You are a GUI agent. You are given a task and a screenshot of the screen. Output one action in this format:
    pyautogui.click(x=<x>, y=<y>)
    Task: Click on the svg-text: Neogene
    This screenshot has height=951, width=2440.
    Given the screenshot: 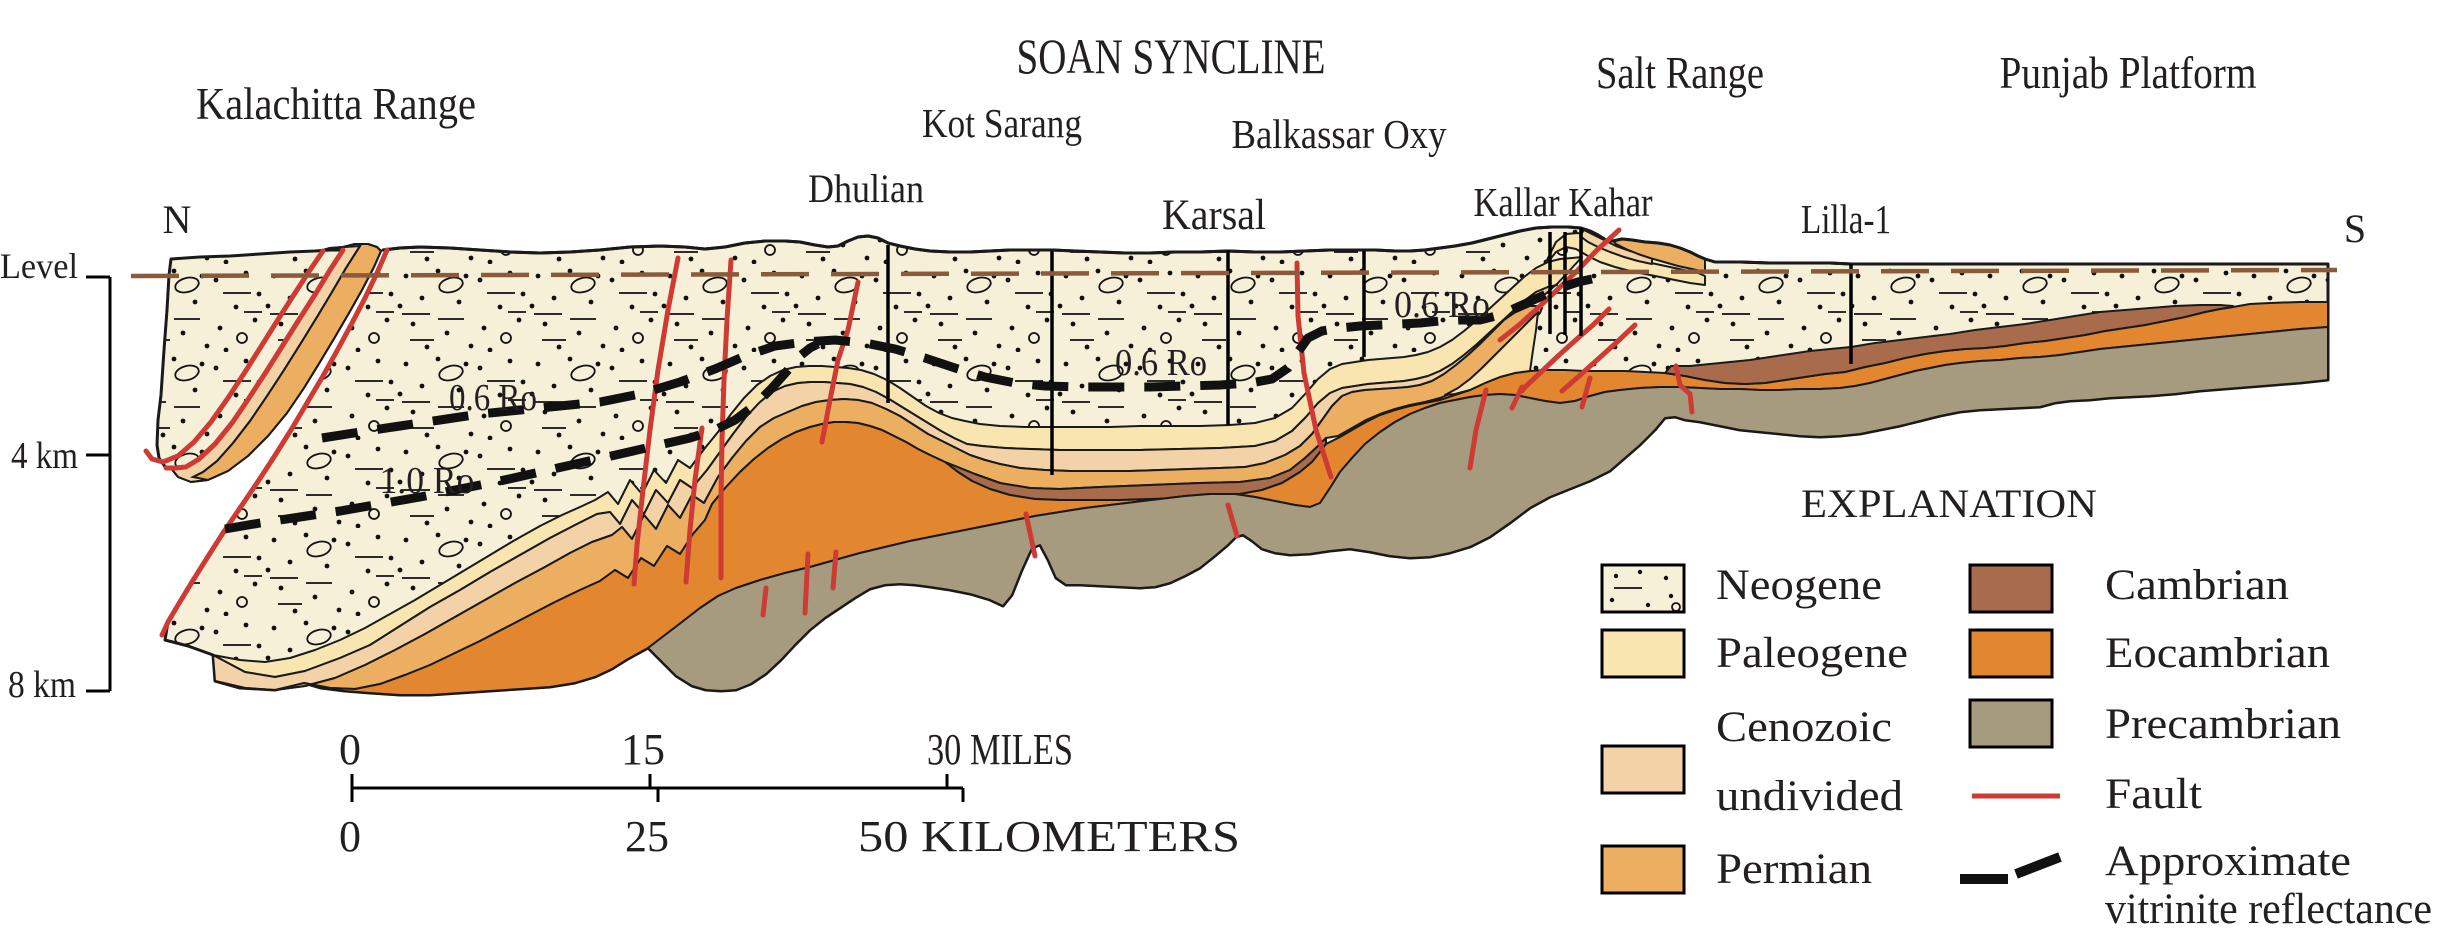 What is the action you would take?
    pyautogui.click(x=1799, y=585)
    